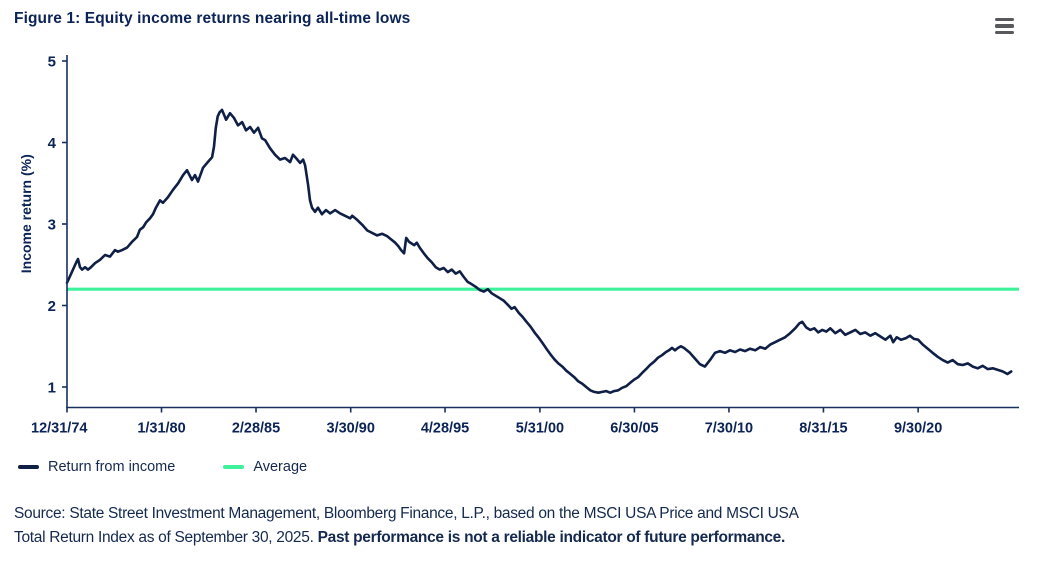 Image resolution: width=1045 pixels, height=565 pixels. I want to click on legend-label: Return from income, so click(112, 467).